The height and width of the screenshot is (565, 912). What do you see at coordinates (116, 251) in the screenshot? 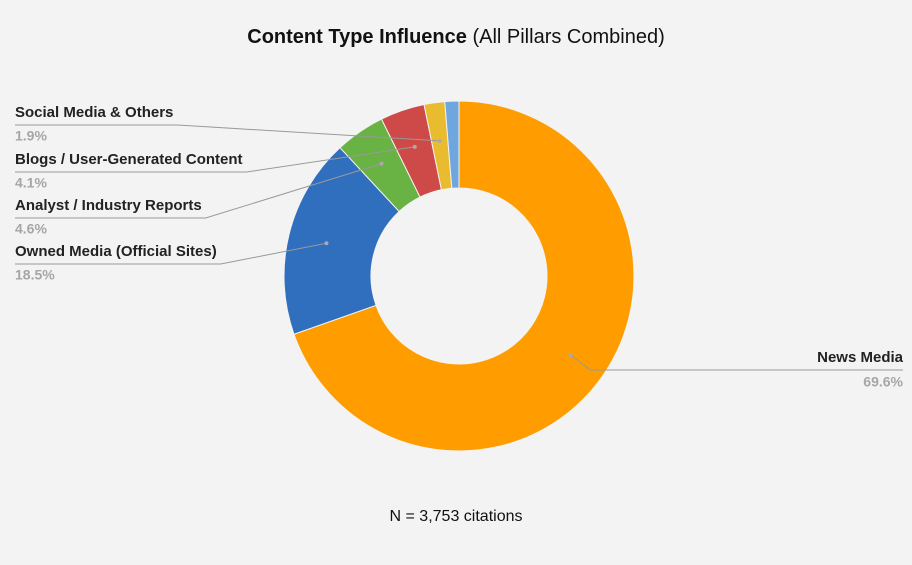
I see `slice-label: Owned Media (Official Sites)` at bounding box center [116, 251].